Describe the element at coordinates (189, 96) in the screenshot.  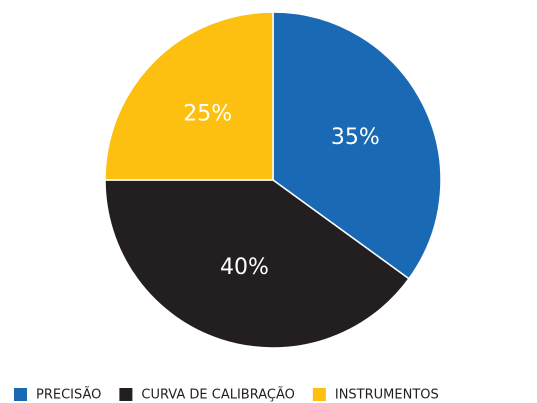
I see `pie-slice` at that location.